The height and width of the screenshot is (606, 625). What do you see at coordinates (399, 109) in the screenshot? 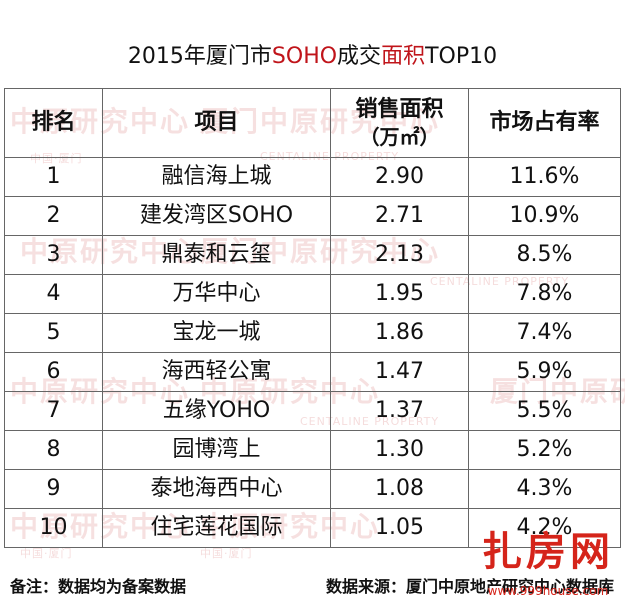
I see `header-area-label: 销售面积` at bounding box center [399, 109].